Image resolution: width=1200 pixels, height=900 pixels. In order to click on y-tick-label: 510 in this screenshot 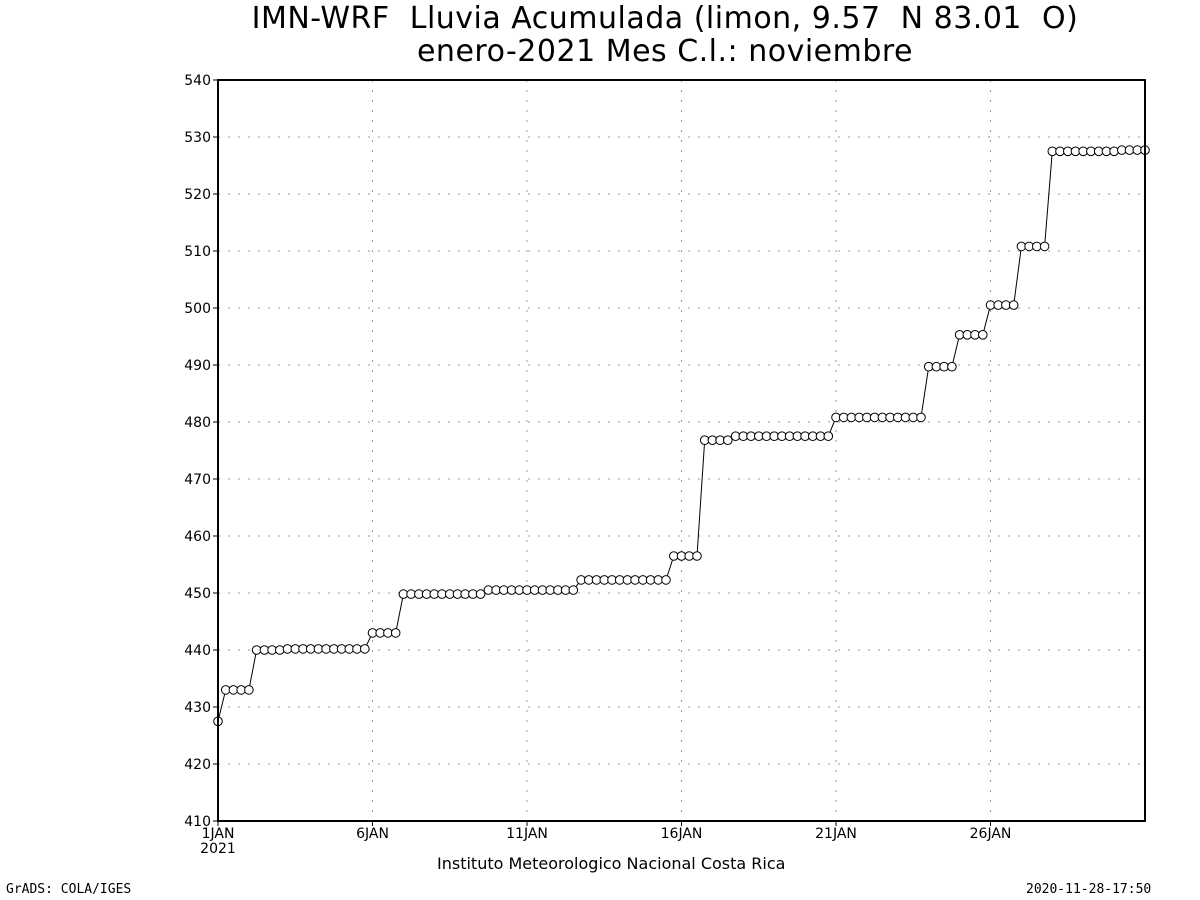, I will do `click(197, 252)`.